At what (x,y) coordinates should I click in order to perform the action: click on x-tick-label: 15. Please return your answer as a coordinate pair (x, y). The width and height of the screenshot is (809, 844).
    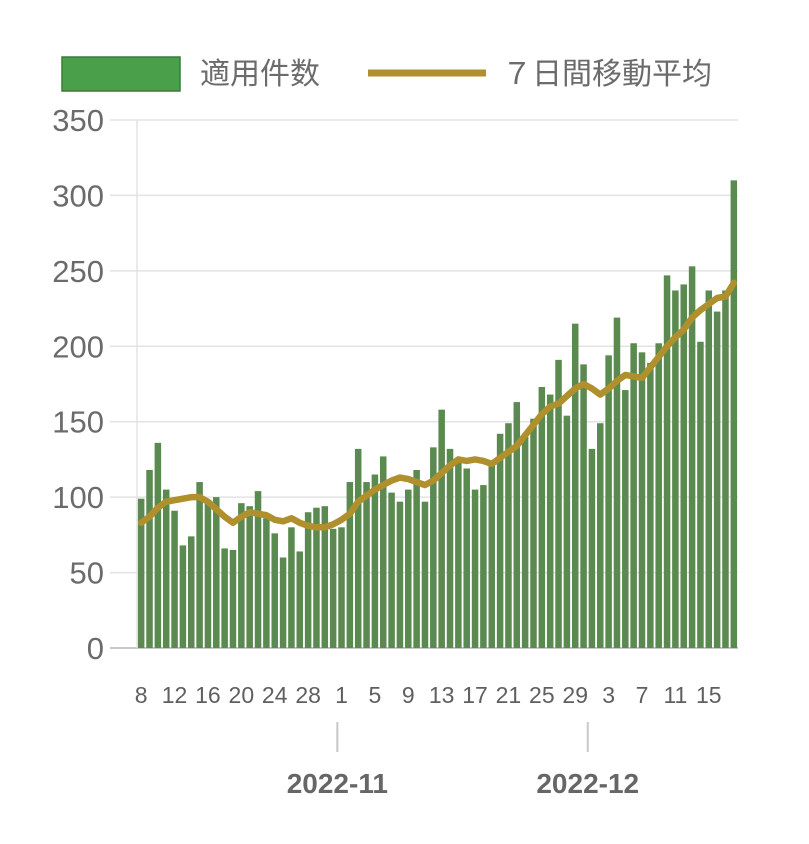
    Looking at the image, I should click on (709, 695).